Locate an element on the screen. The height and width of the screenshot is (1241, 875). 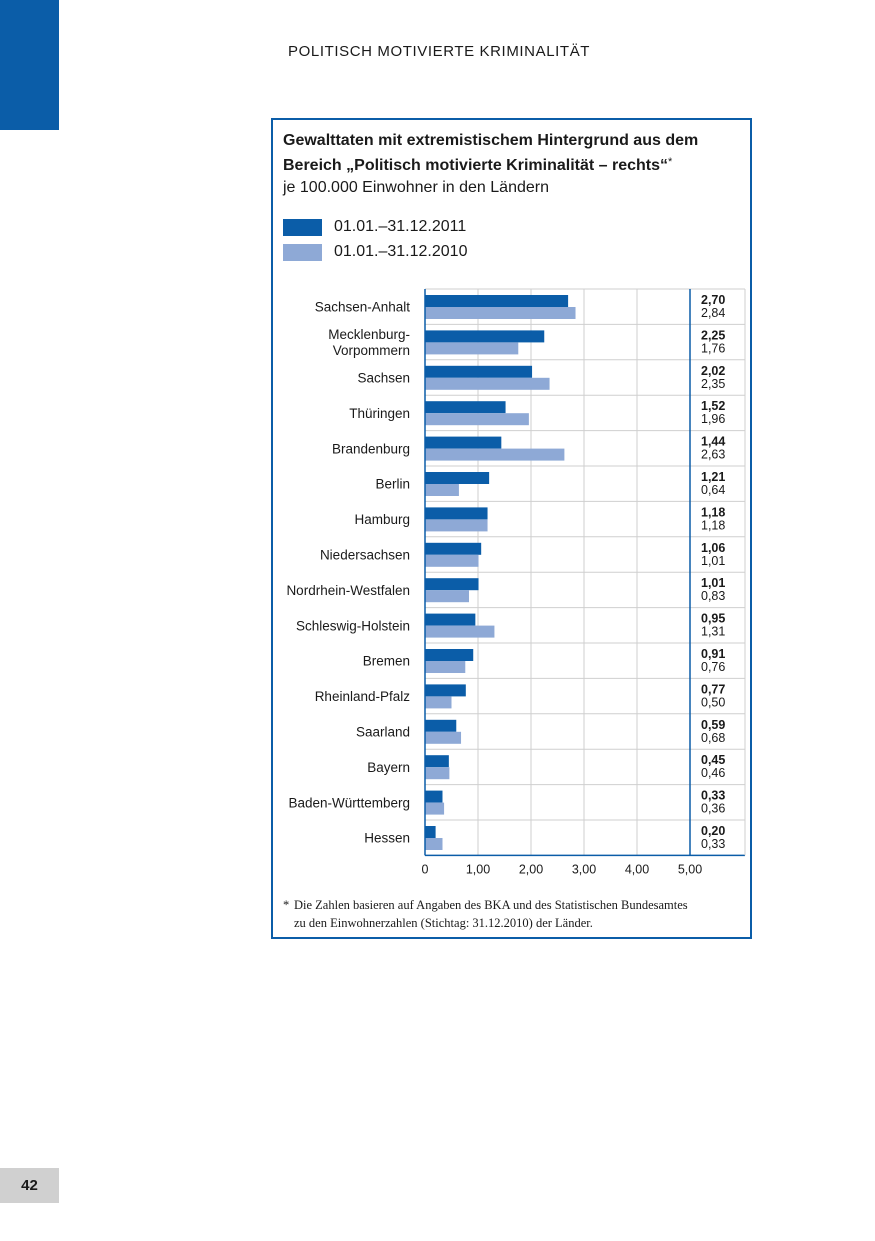
category-label: Berlin is located at coordinates (392, 484).